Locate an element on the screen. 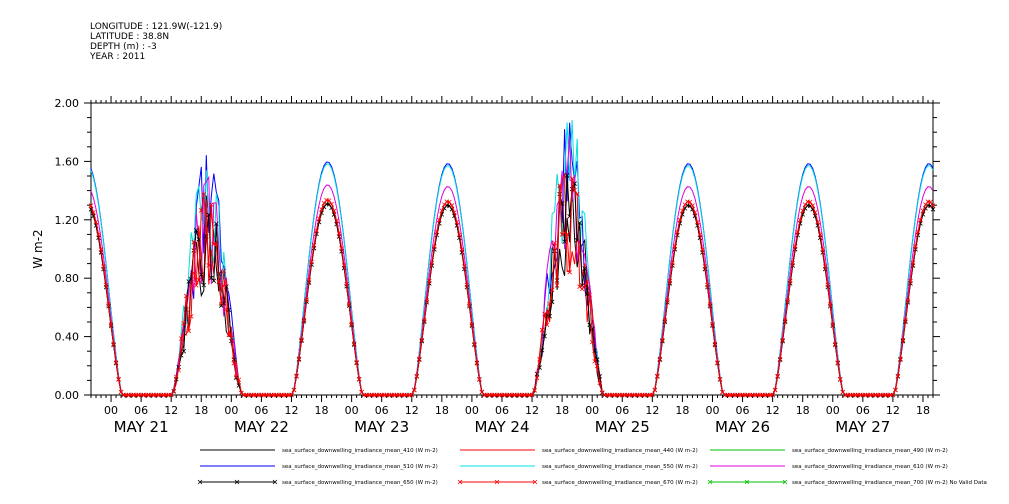 The width and height of the screenshot is (1009, 504). y-tick-label: 1.60 is located at coordinates (67, 161).